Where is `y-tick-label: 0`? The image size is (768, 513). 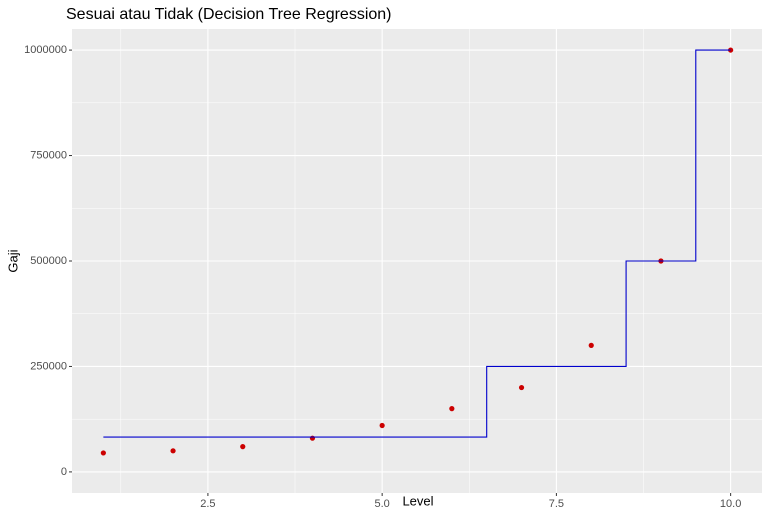
y-tick-label: 0 is located at coordinates (64, 472).